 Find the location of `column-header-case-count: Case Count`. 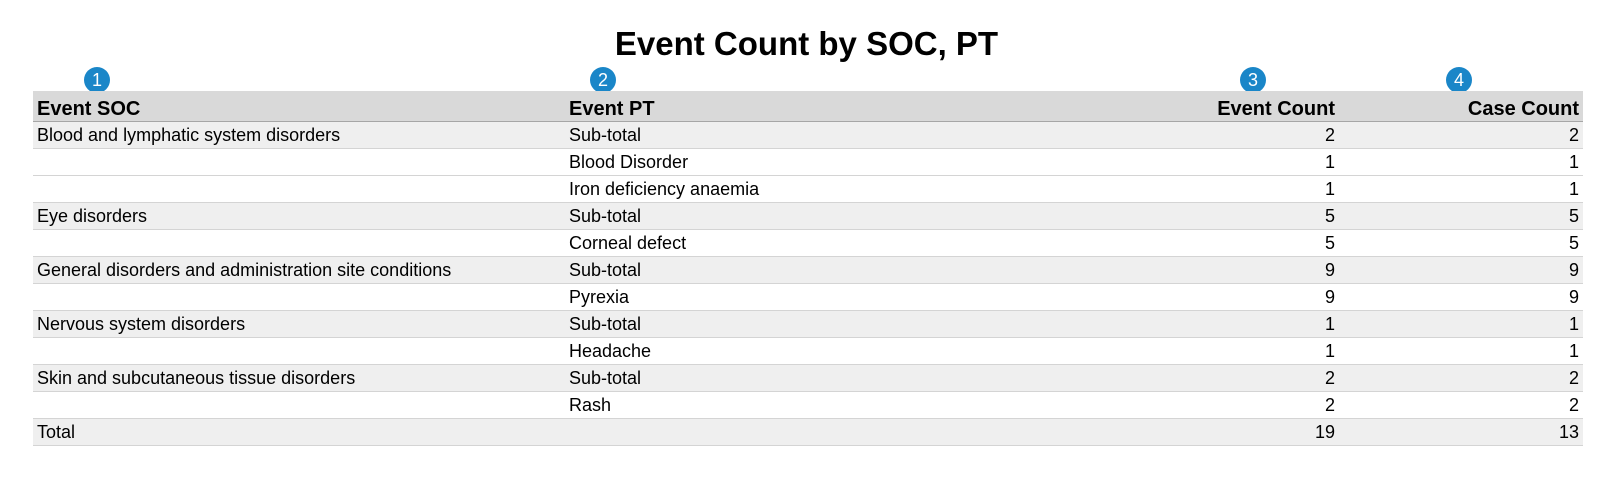

column-header-case-count: Case Count is located at coordinates (1461, 106).